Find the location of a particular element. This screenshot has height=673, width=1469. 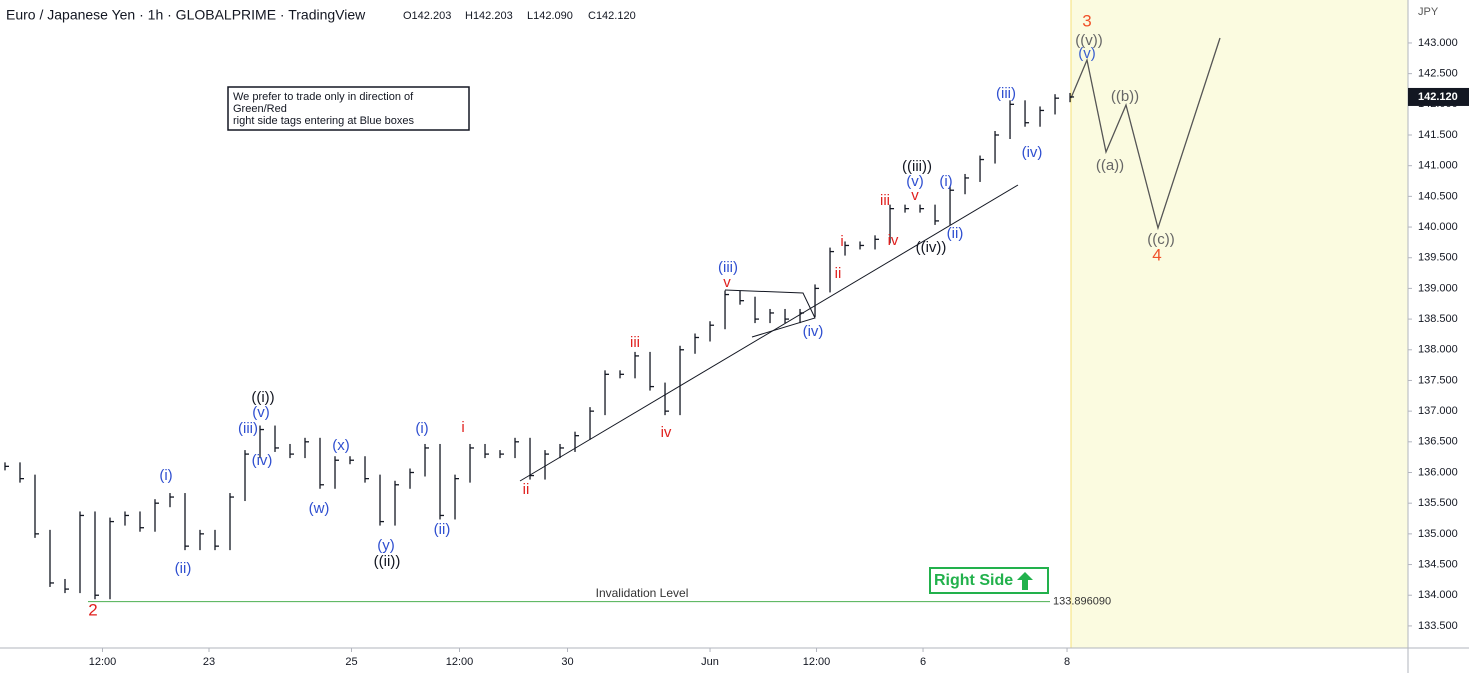

y-tick-label: 138.000 is located at coordinates (1438, 350).